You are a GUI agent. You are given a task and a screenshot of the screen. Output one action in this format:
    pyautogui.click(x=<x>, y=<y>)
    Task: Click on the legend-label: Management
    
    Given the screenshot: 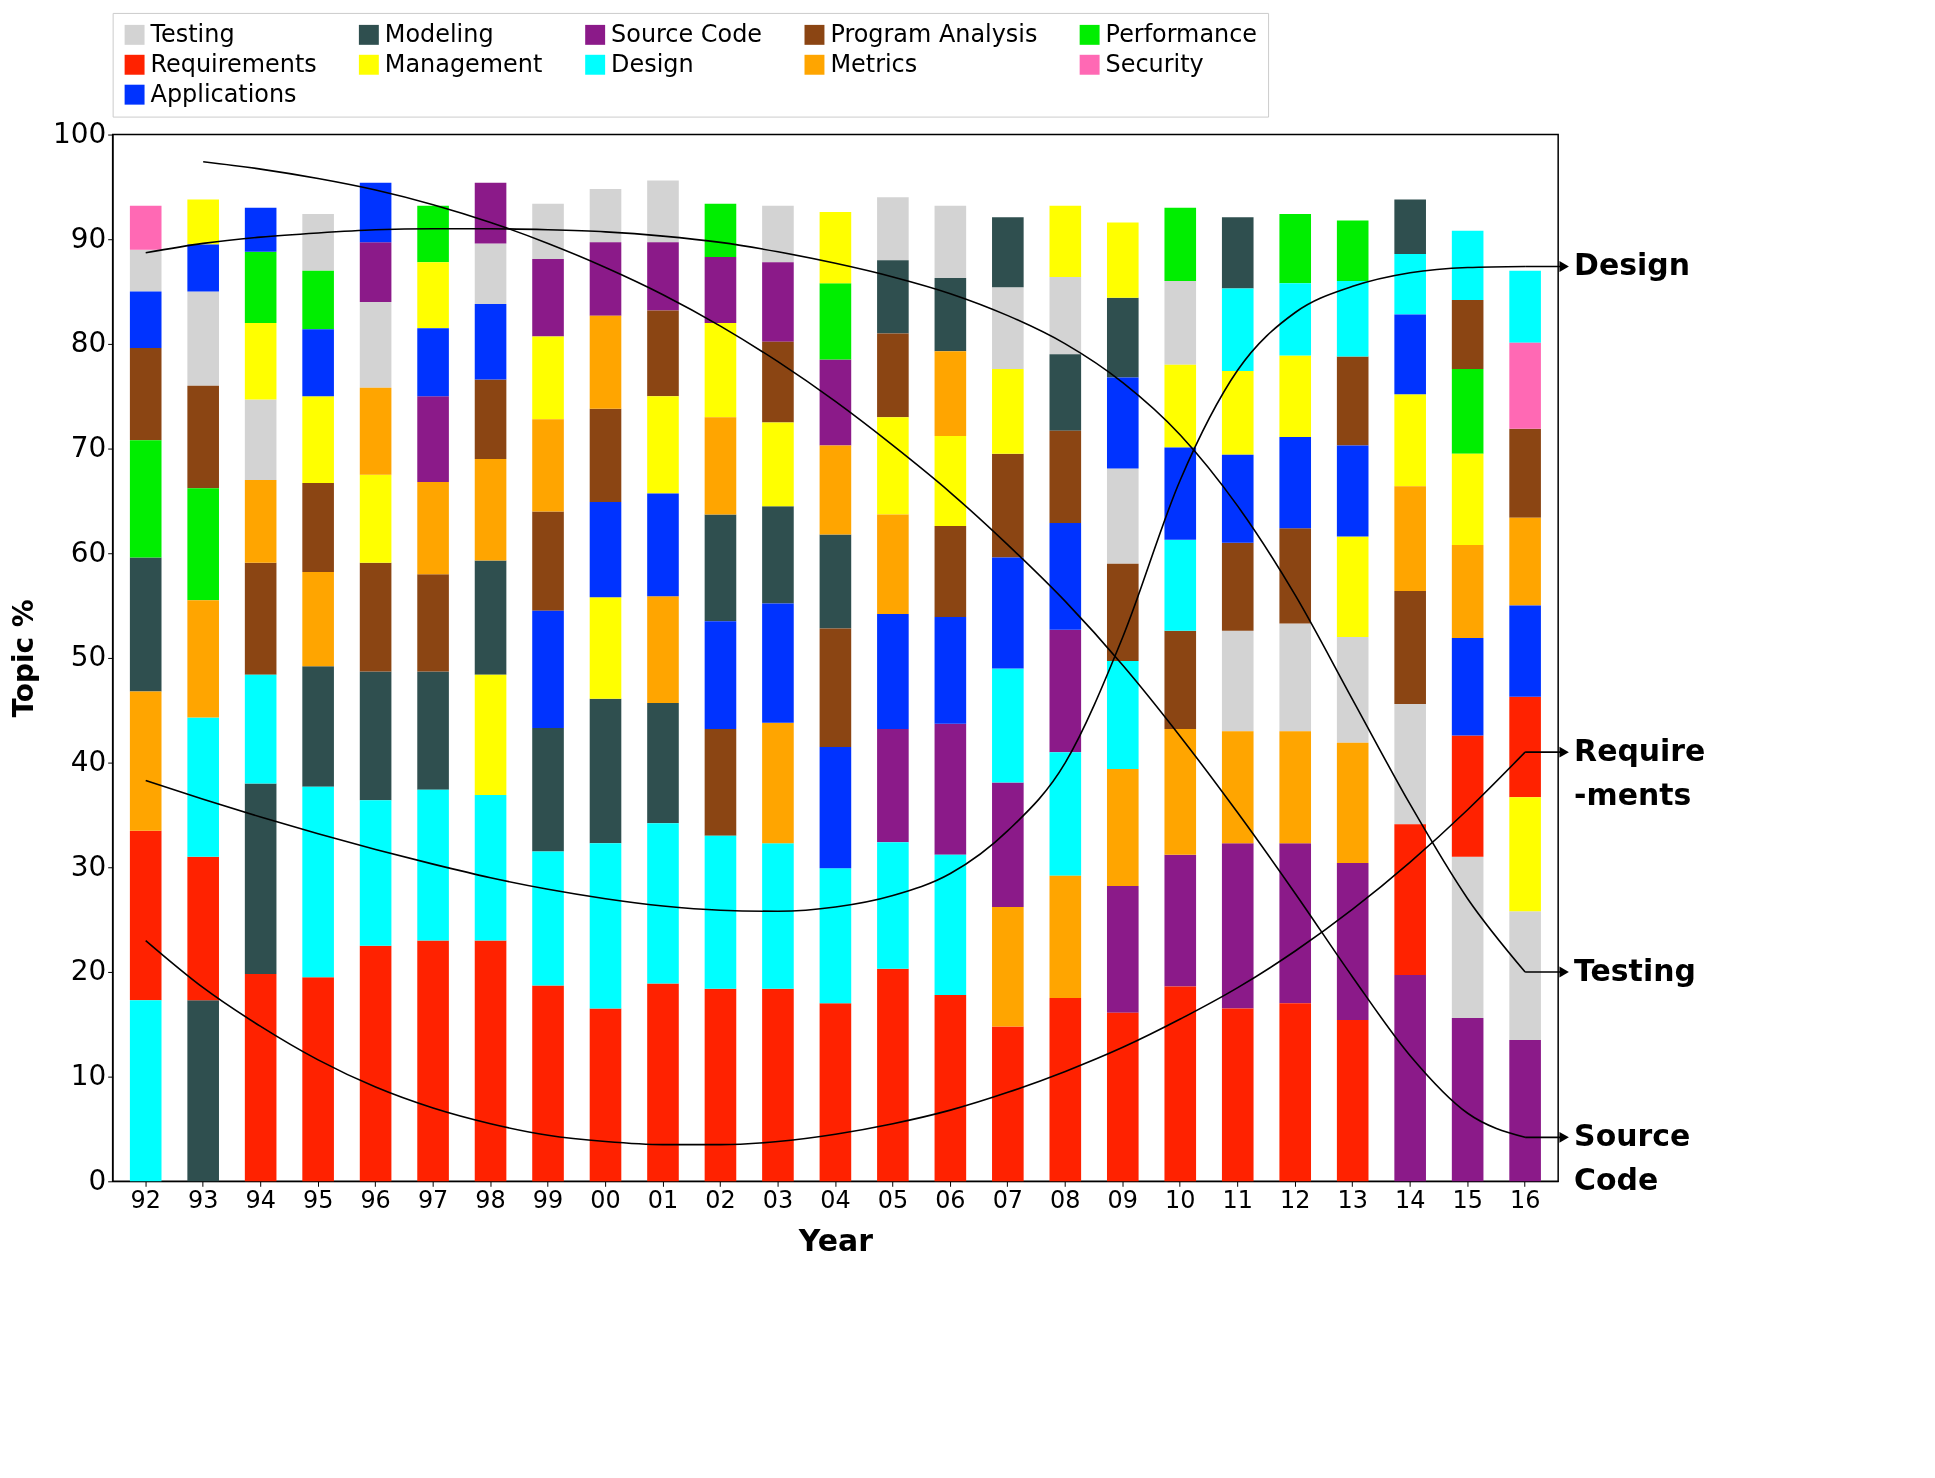 What is the action you would take?
    pyautogui.click(x=463, y=63)
    